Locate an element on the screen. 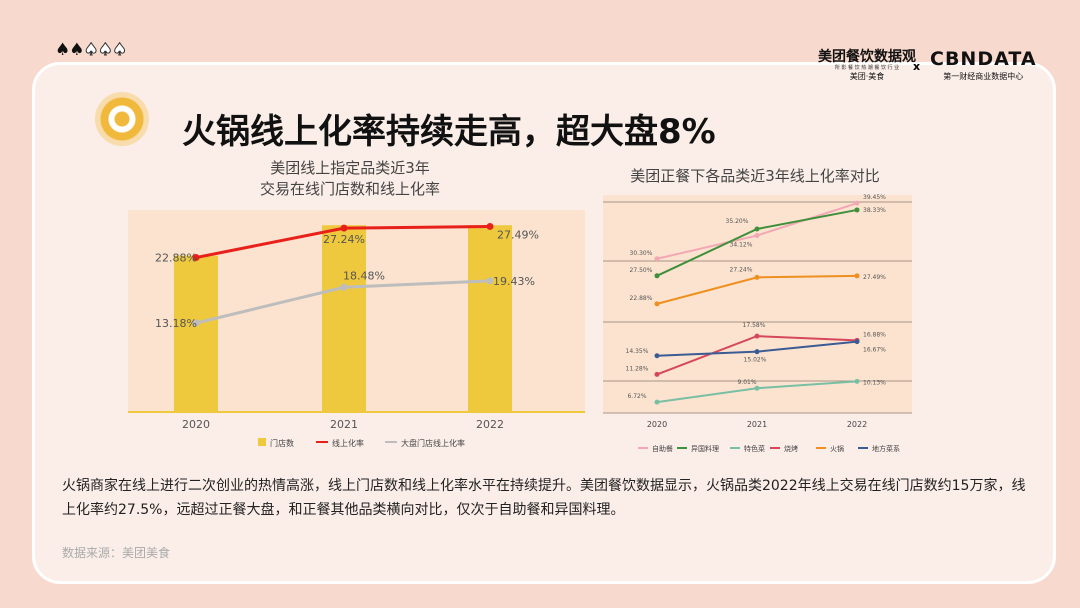 Image resolution: width=1080 pixels, height=608 pixels. legend-label: 自助餐 is located at coordinates (662, 448).